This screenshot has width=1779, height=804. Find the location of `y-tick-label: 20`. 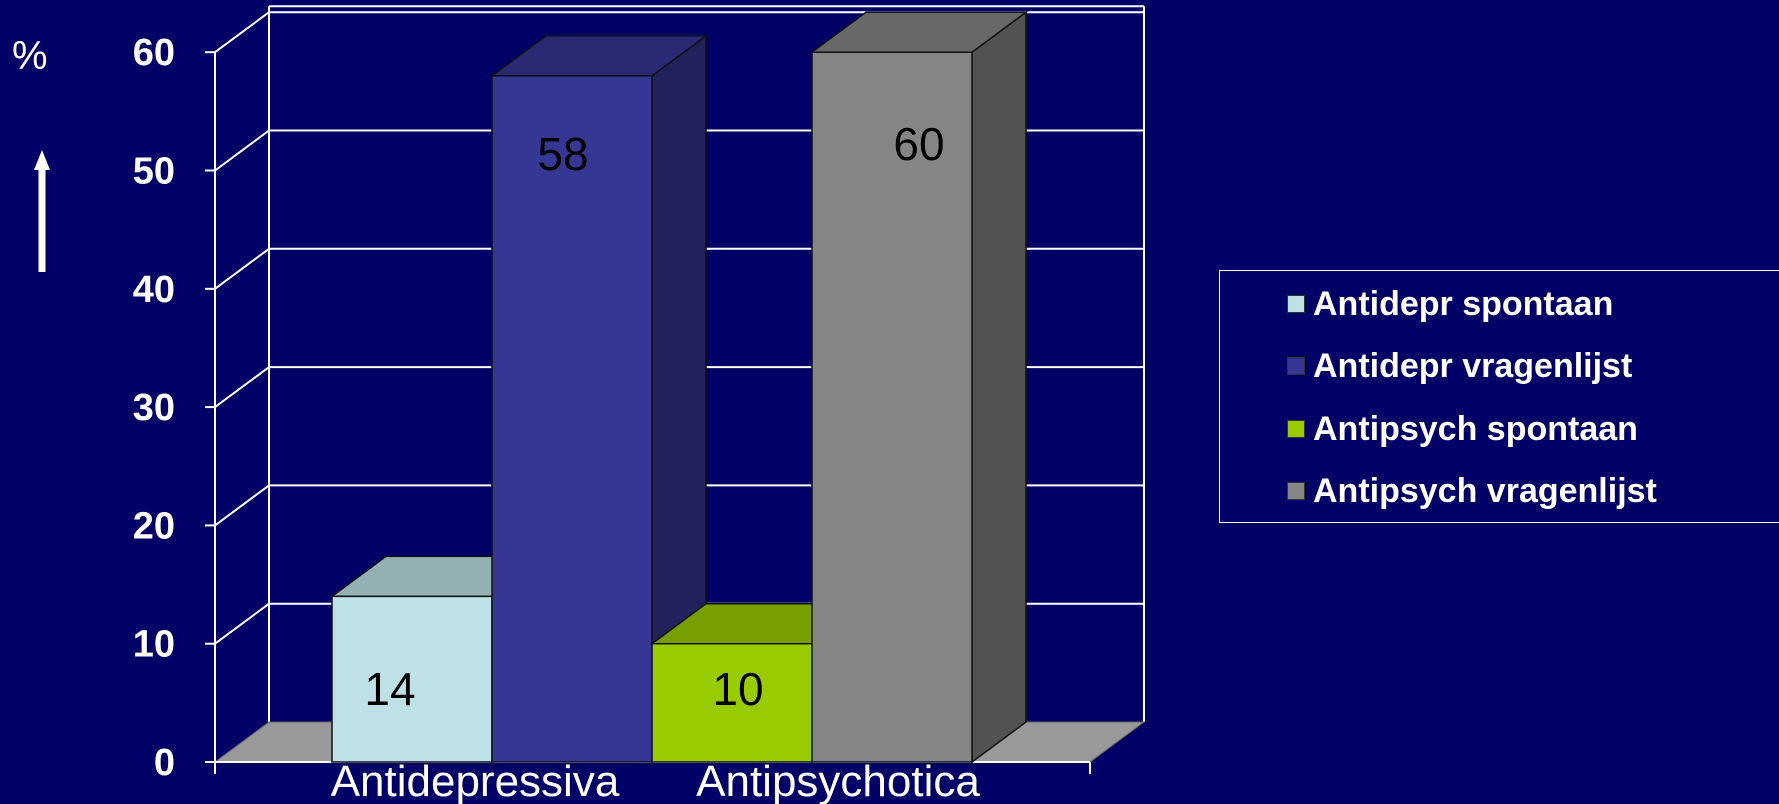

y-tick-label: 20 is located at coordinates (154, 526).